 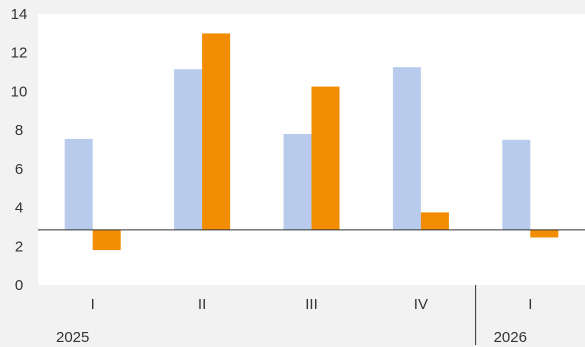 What do you see at coordinates (19, 150) in the screenshot?
I see `y-axis-ticks: 0 2 4 6 8 10 12 14` at bounding box center [19, 150].